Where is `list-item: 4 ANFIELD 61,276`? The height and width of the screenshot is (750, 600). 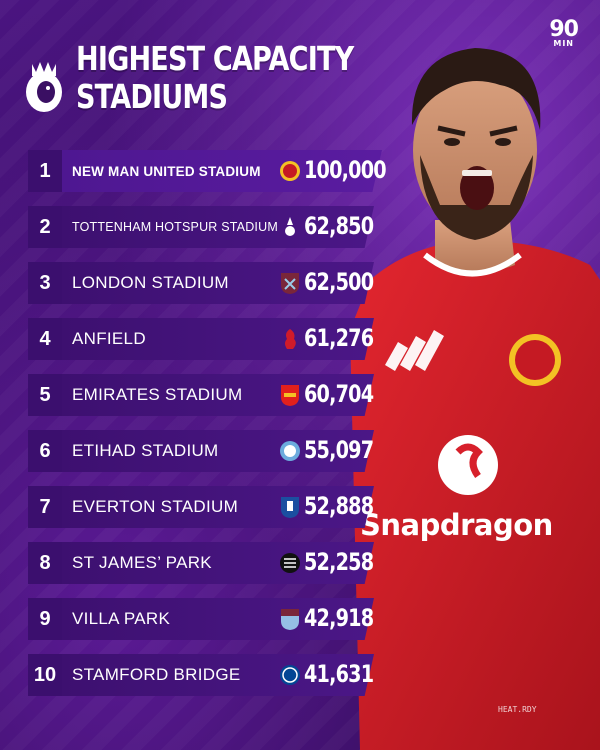
list-item: 4 ANFIELD 61,276 is located at coordinates (201, 339).